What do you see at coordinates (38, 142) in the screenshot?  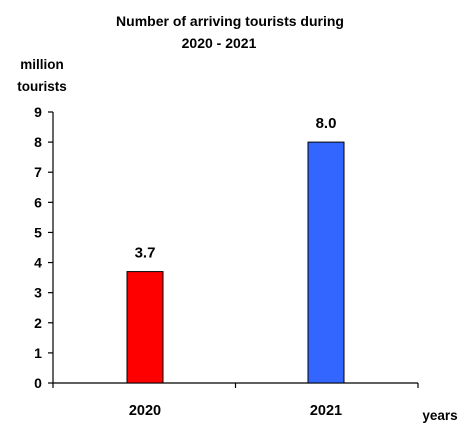 I see `y-tick-label: 8` at bounding box center [38, 142].